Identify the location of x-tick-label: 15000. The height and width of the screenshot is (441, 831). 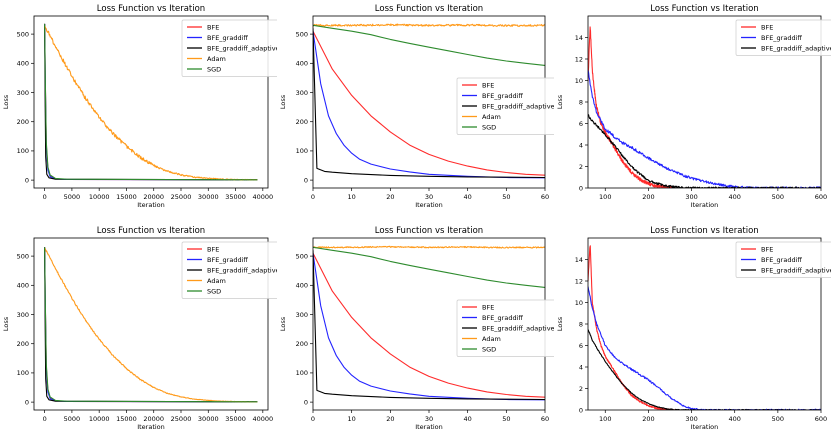
(126, 419).